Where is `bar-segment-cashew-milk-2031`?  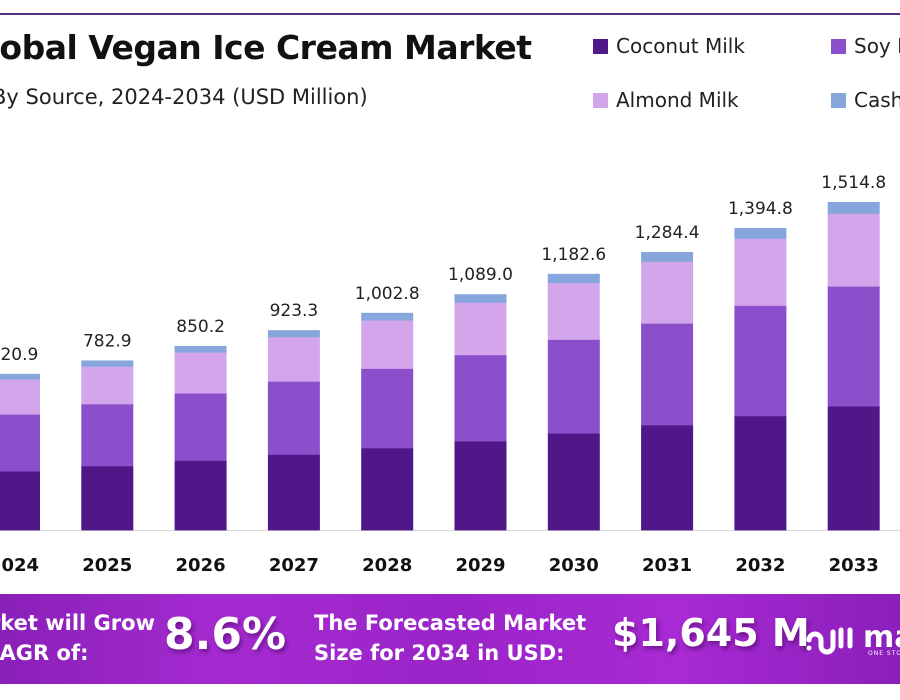 bar-segment-cashew-milk-2031 is located at coordinates (667, 256).